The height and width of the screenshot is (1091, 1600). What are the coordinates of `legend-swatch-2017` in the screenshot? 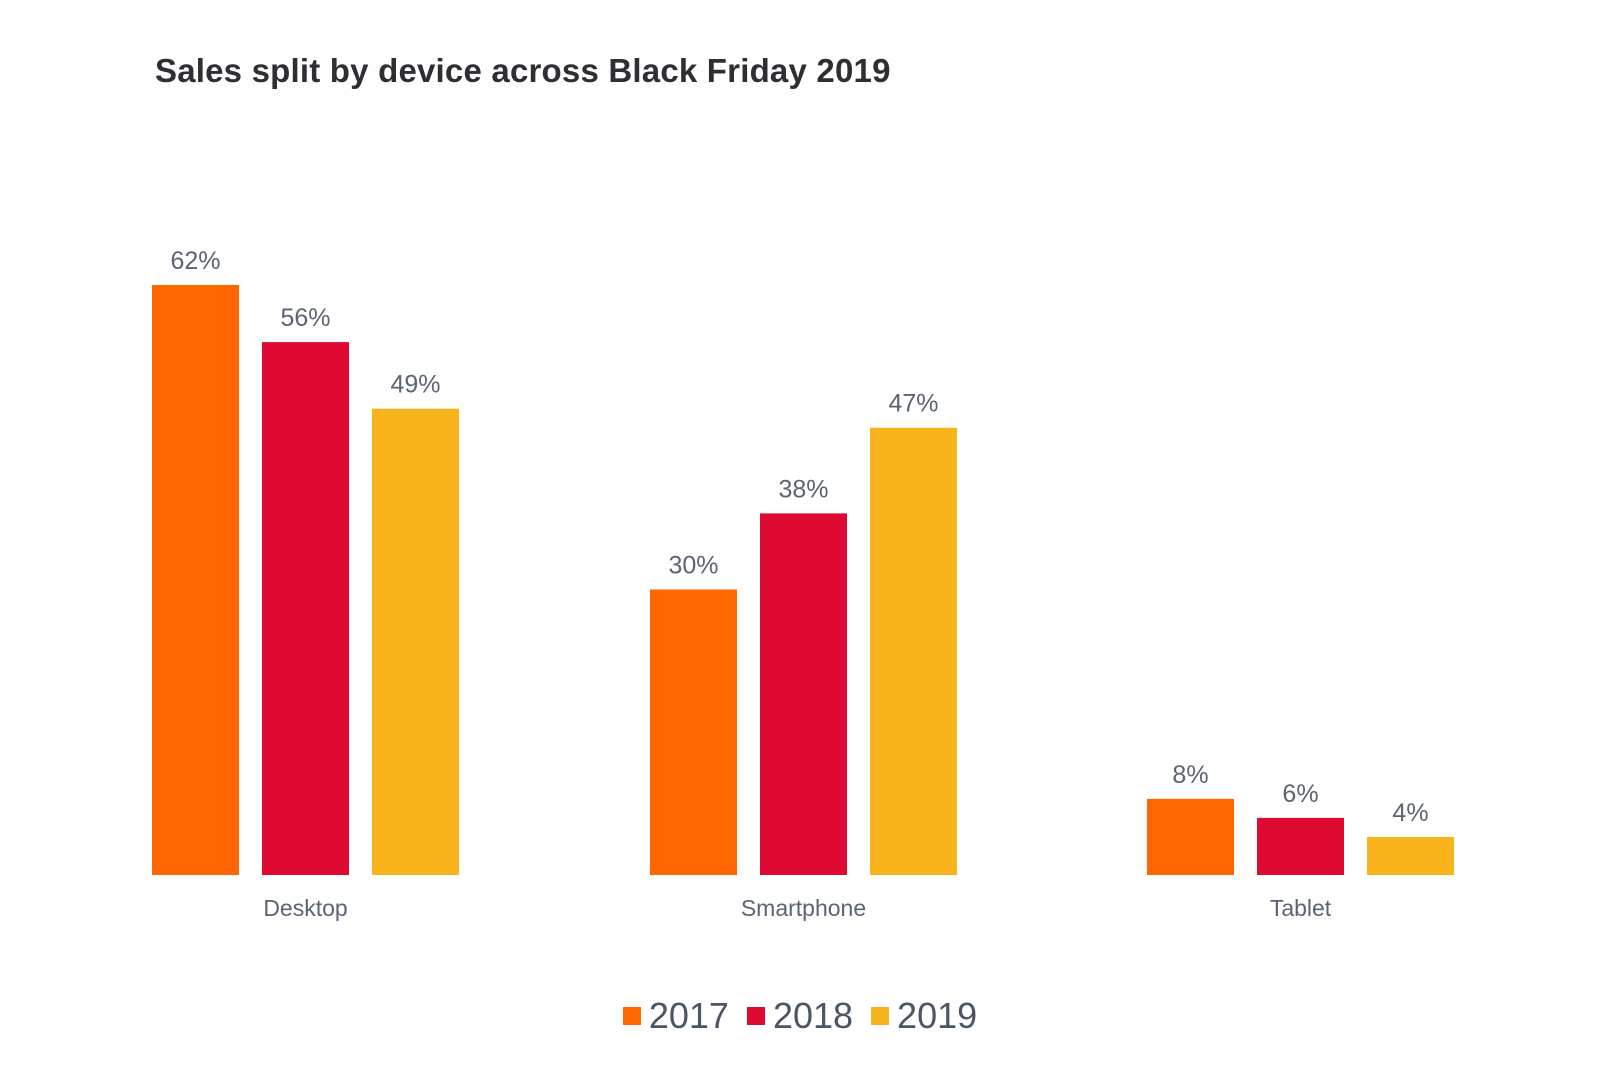 It's located at (631, 1016).